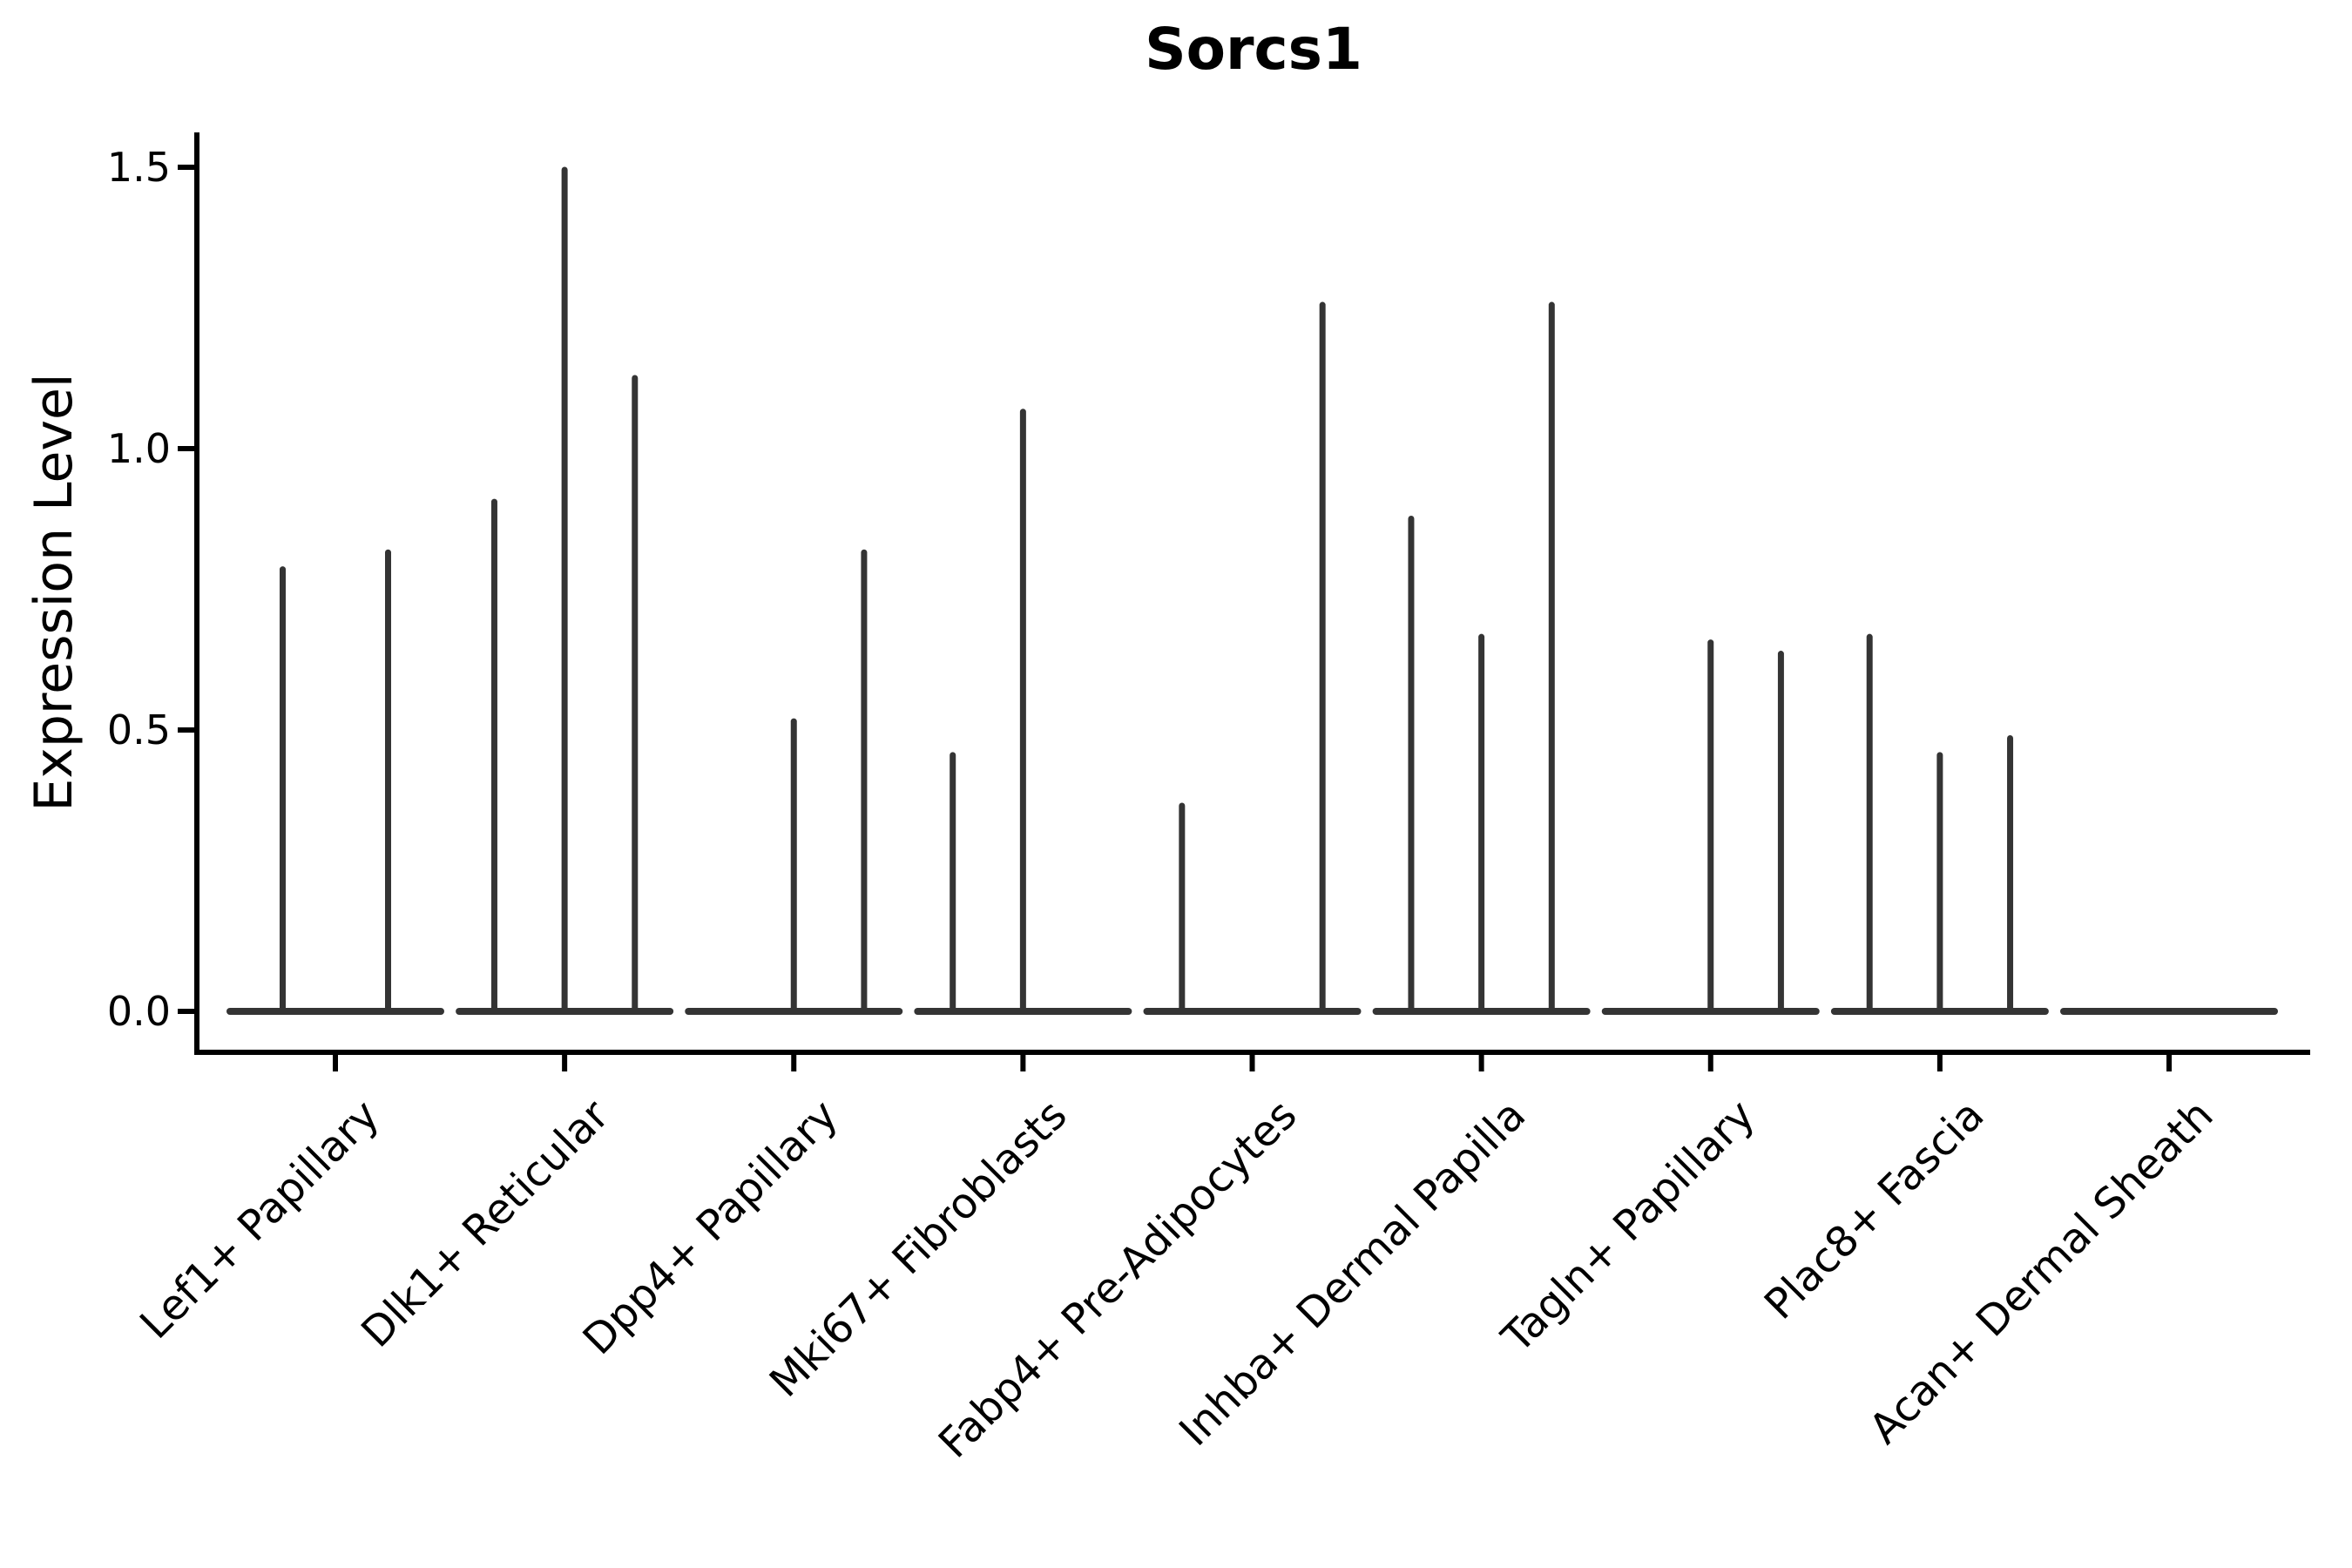 This screenshot has height=1568, width=2352. I want to click on y-tick-label: 0.5, so click(138, 730).